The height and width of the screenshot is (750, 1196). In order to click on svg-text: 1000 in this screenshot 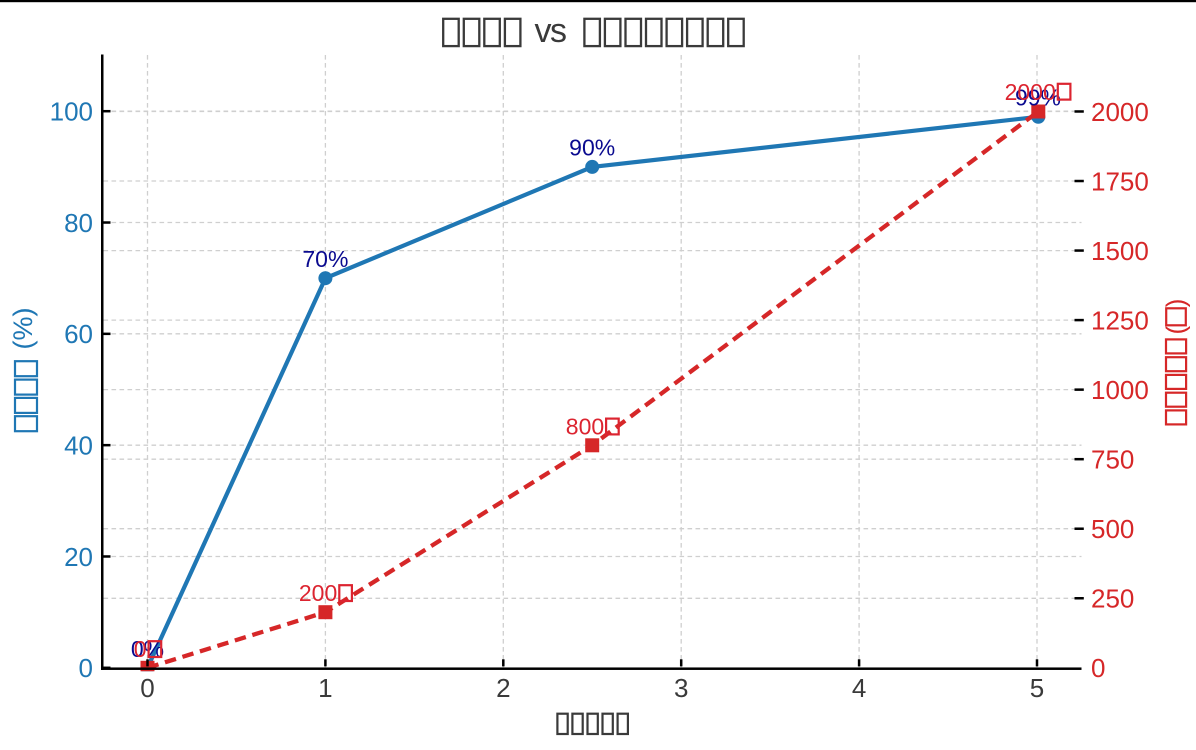, I will do `click(1120, 390)`.